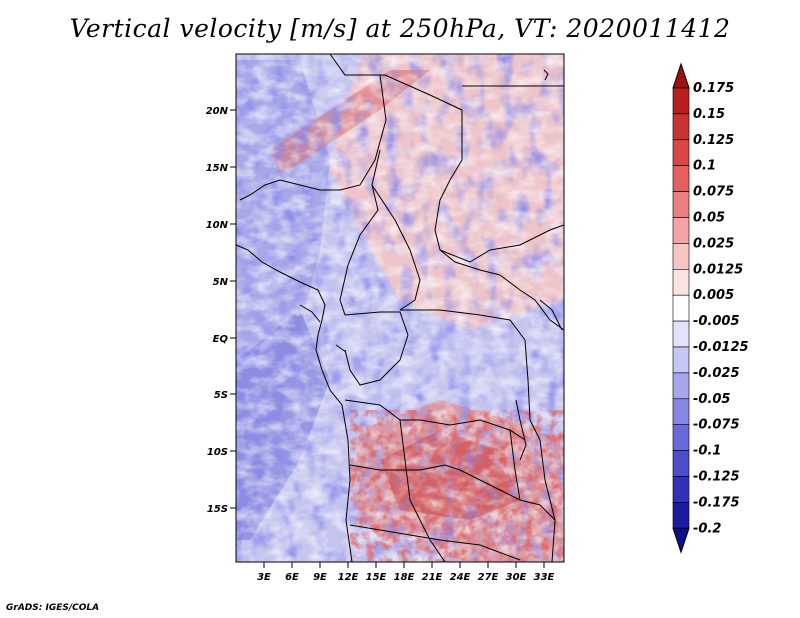 This screenshot has height=618, width=800. I want to click on colorbar-top-arrow, so click(681, 75).